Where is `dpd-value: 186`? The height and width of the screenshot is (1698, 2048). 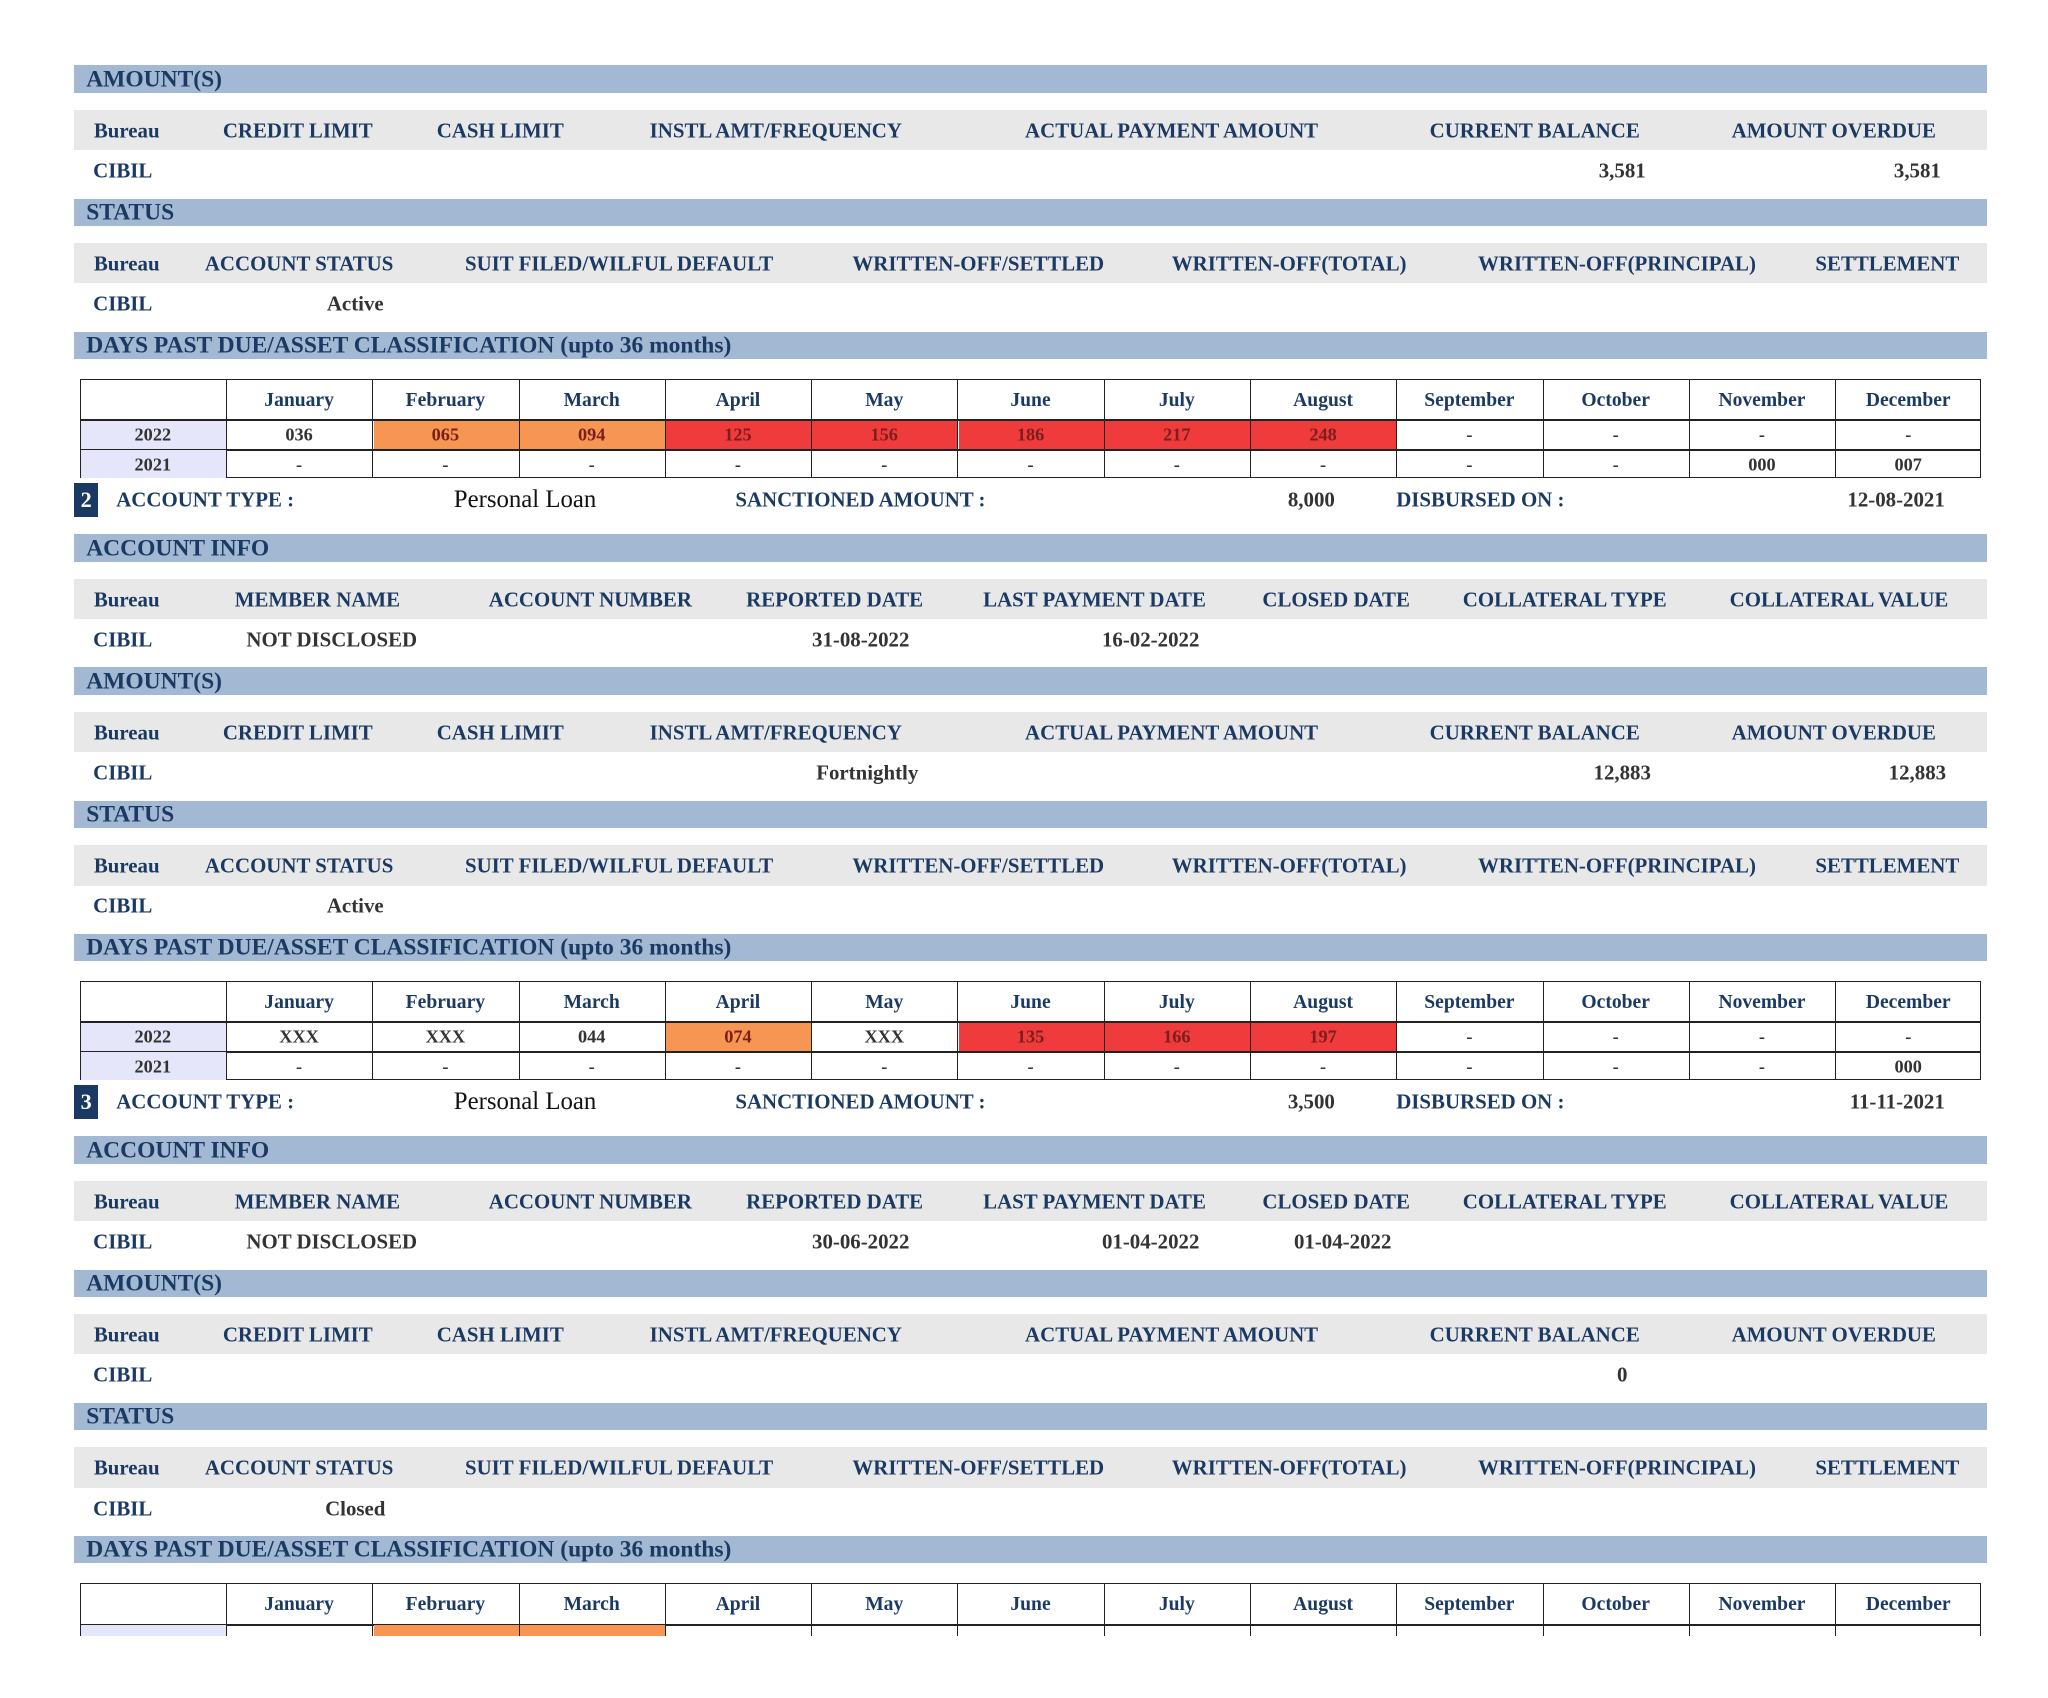
dpd-value: 186 is located at coordinates (1030, 434).